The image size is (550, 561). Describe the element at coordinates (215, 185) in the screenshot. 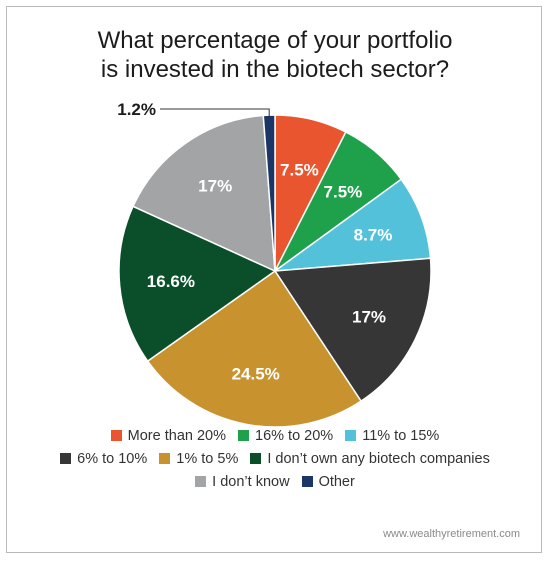

I see `pie-label-dont-know: 17%` at that location.